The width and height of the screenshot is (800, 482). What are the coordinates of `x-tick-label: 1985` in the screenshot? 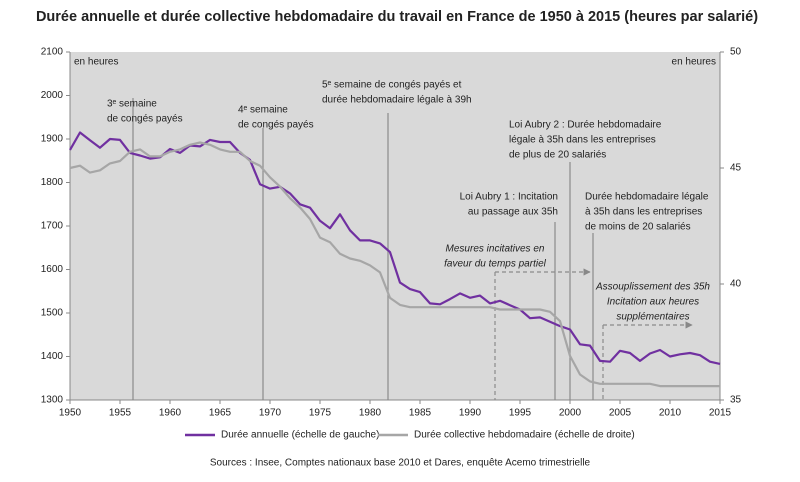 It's located at (420, 413).